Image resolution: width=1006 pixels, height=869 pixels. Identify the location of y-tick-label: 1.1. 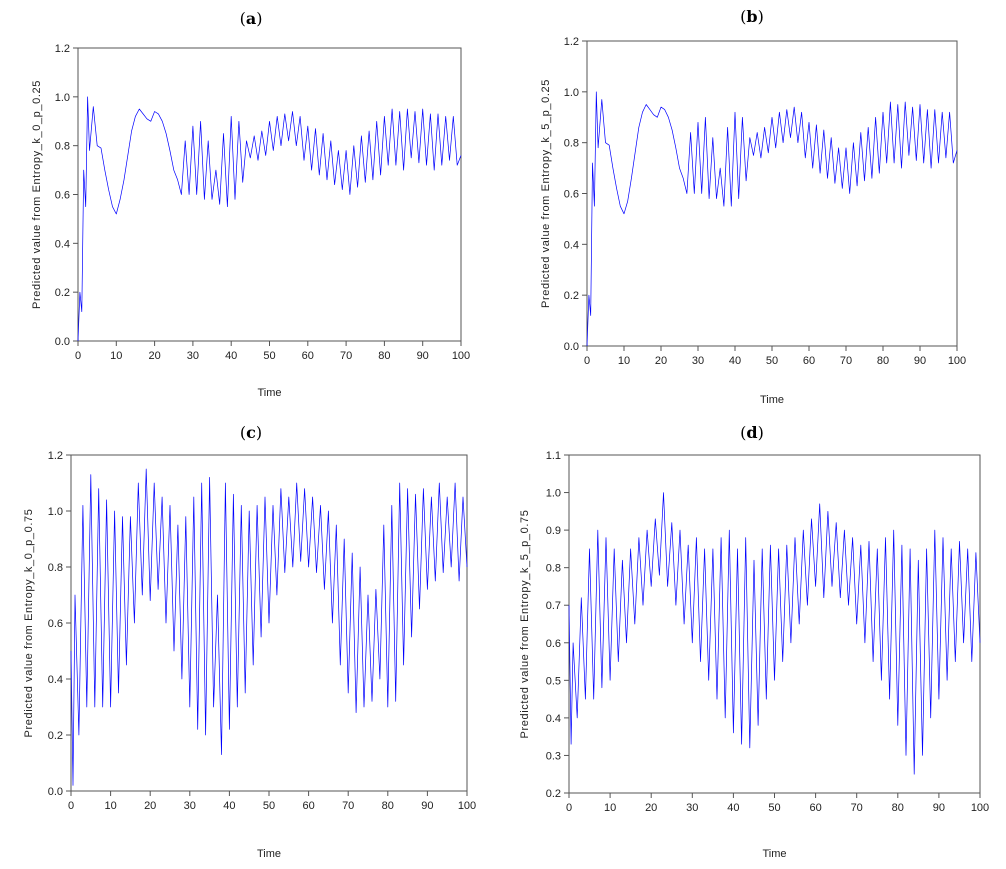
(553, 456).